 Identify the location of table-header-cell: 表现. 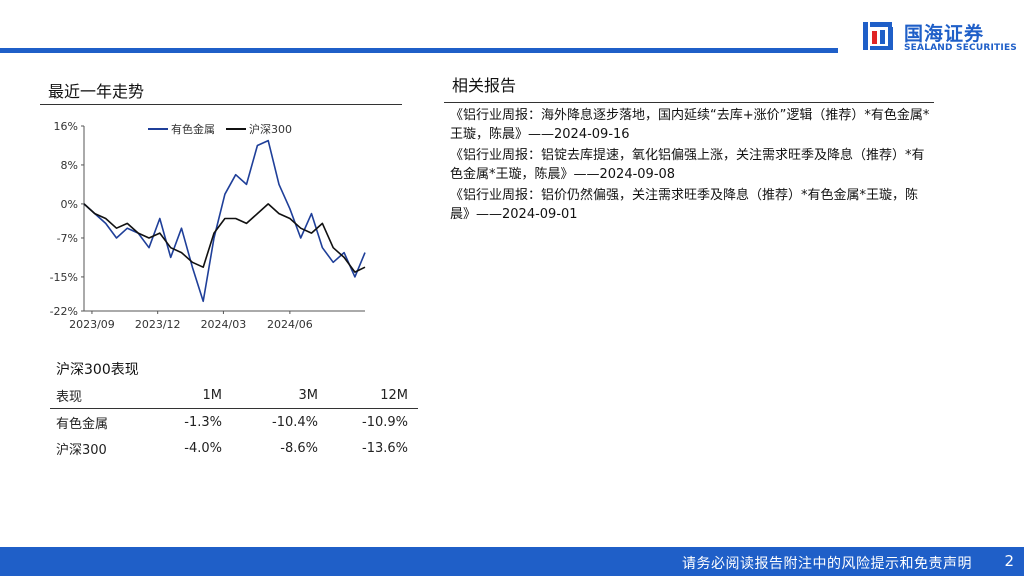
(69, 397).